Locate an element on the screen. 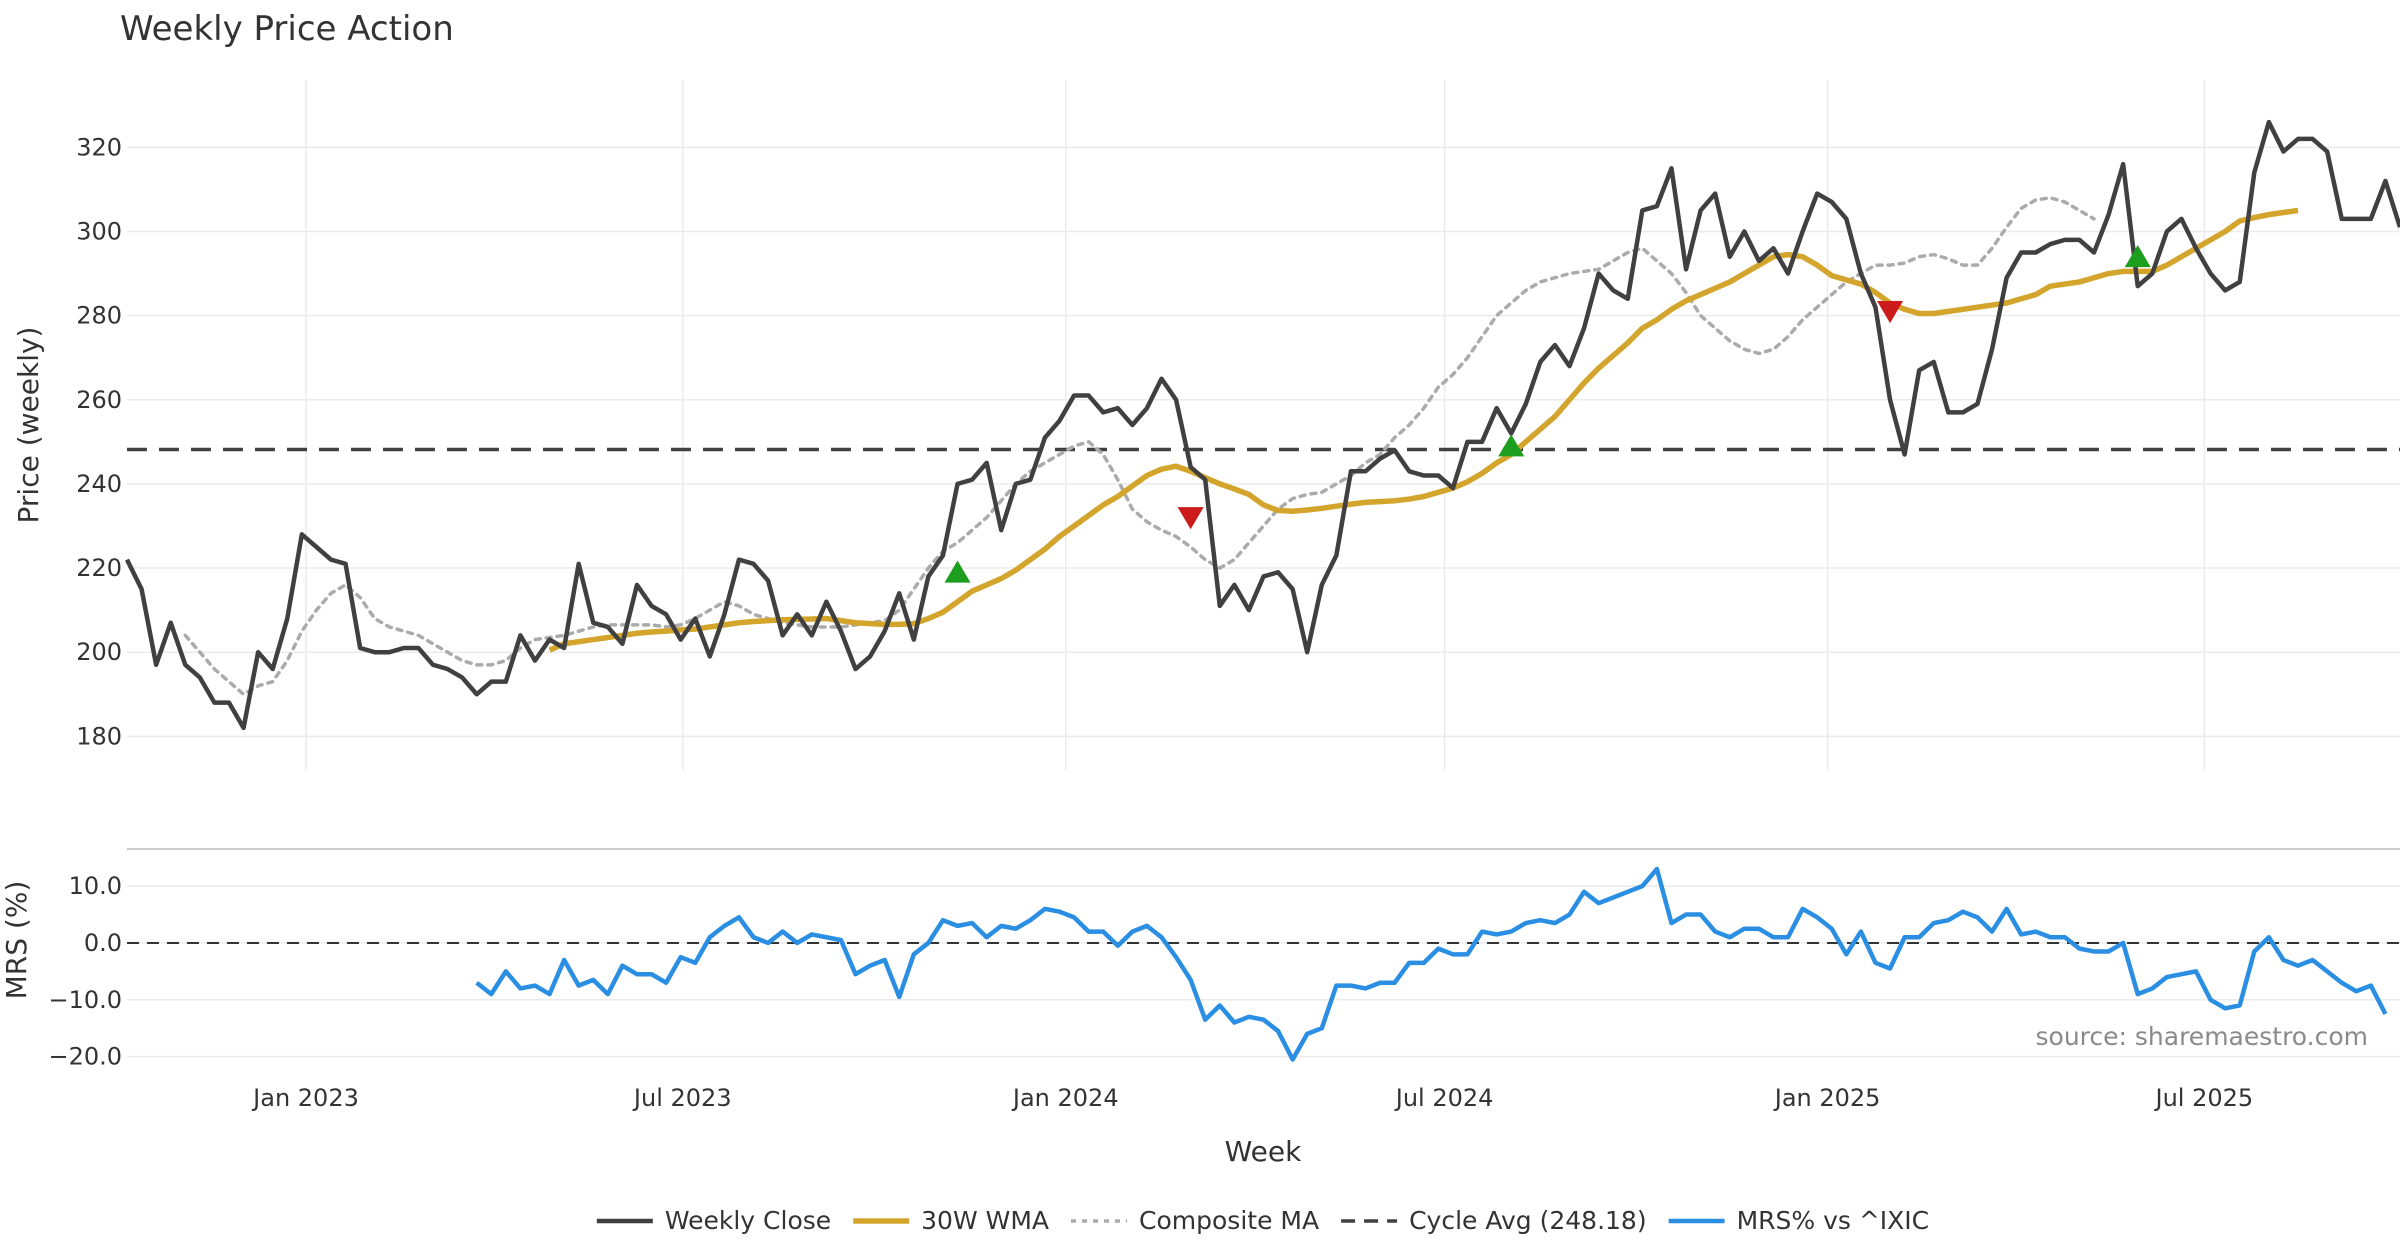 The height and width of the screenshot is (1260, 2400). x-tick-label: Jan 2023 is located at coordinates (305, 1098).